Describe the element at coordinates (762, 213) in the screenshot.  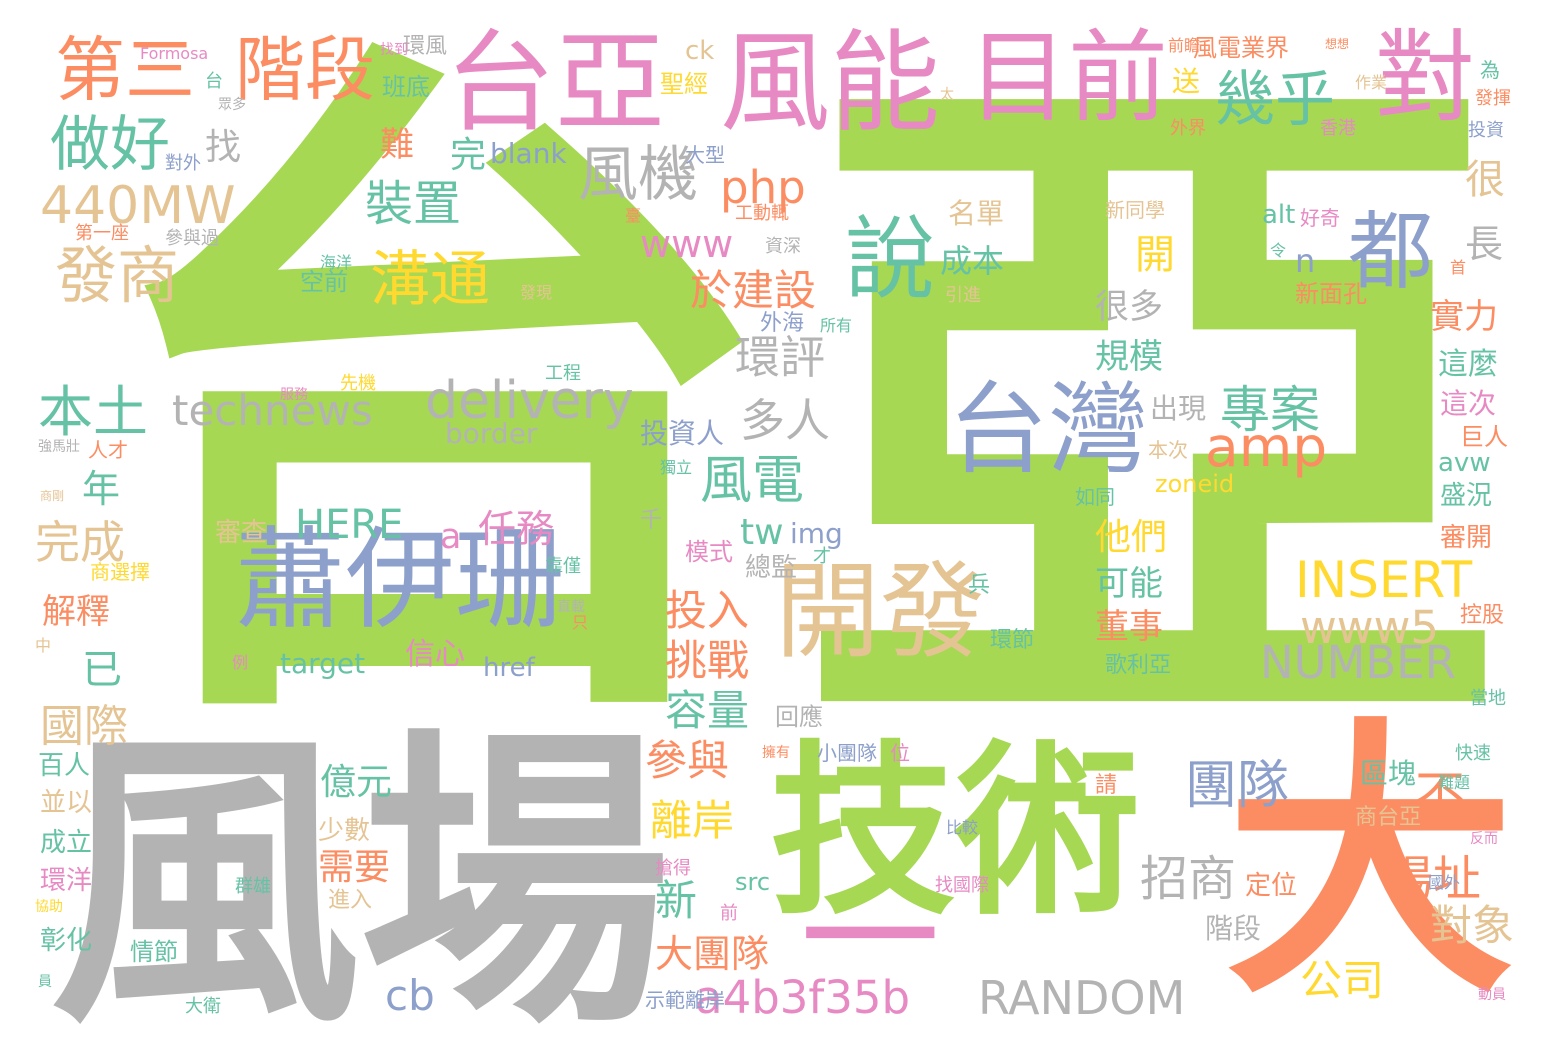
I see `word-cloud-word: 工動輒` at that location.